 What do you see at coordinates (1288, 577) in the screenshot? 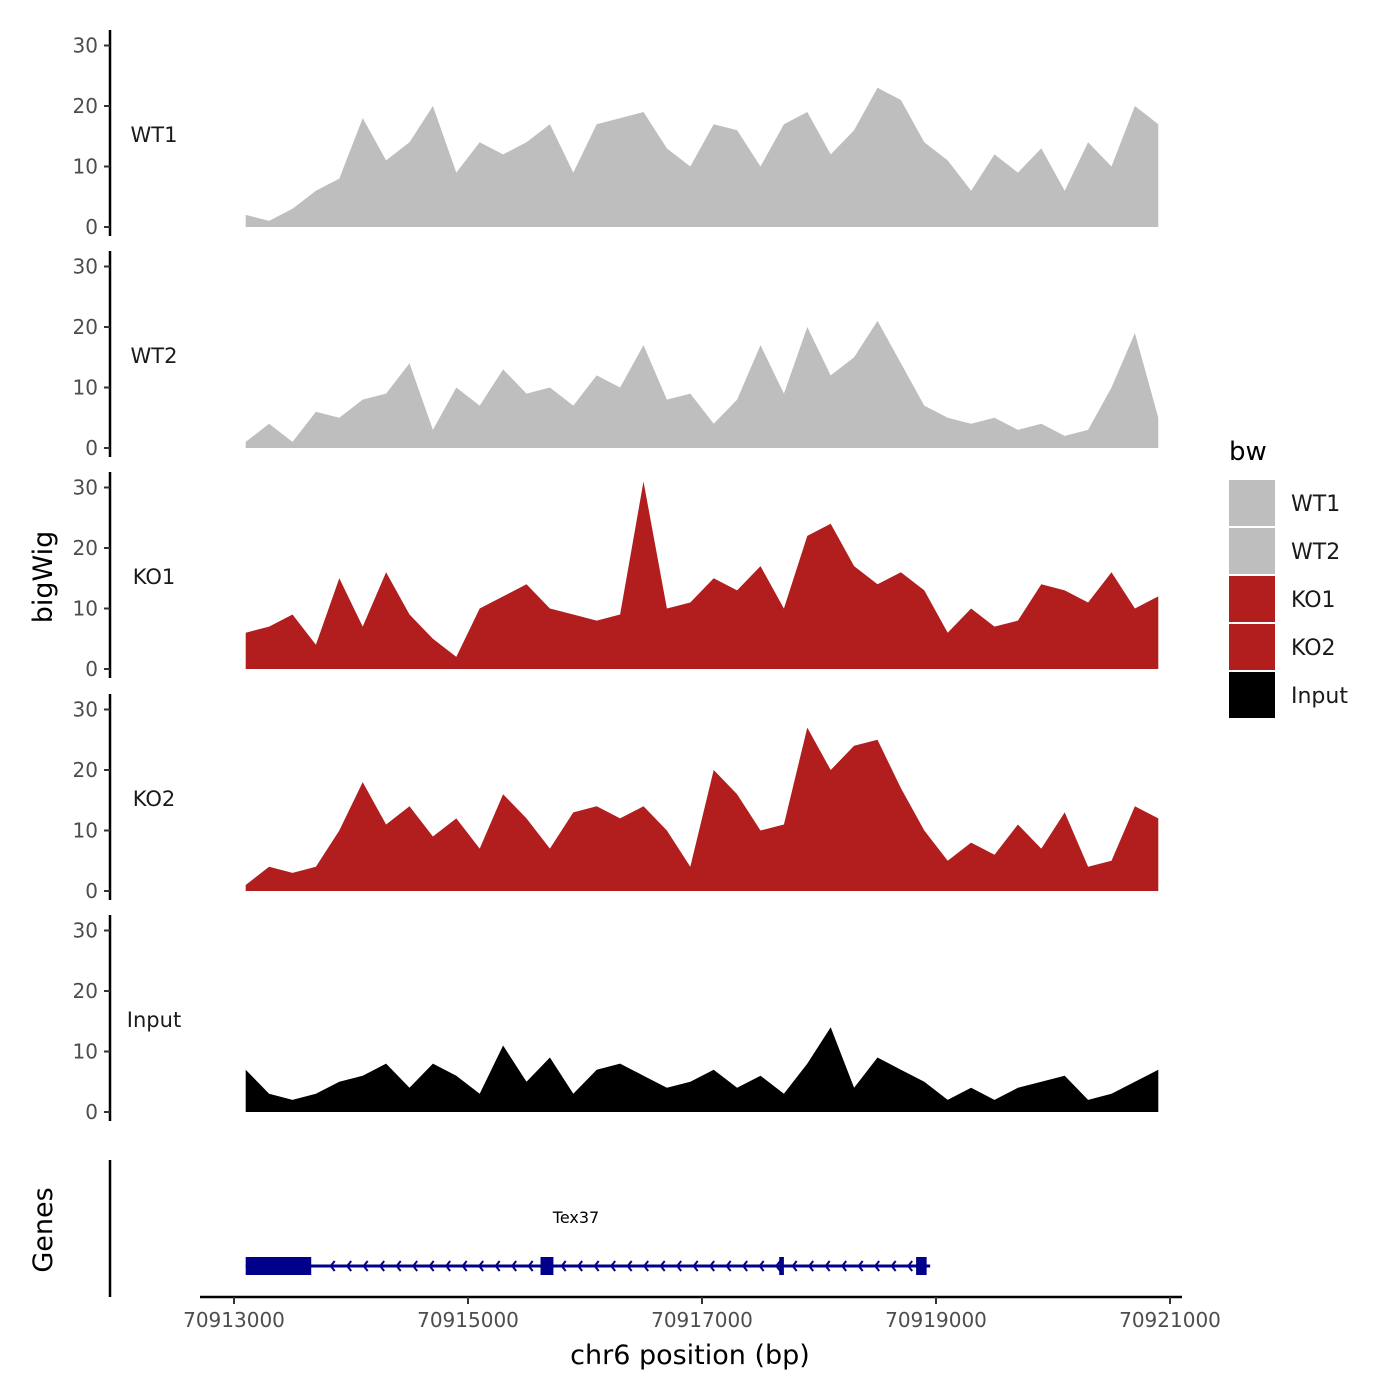
I see `legend: bw WT1 WT2 KO1 KO2 Input` at bounding box center [1288, 577].